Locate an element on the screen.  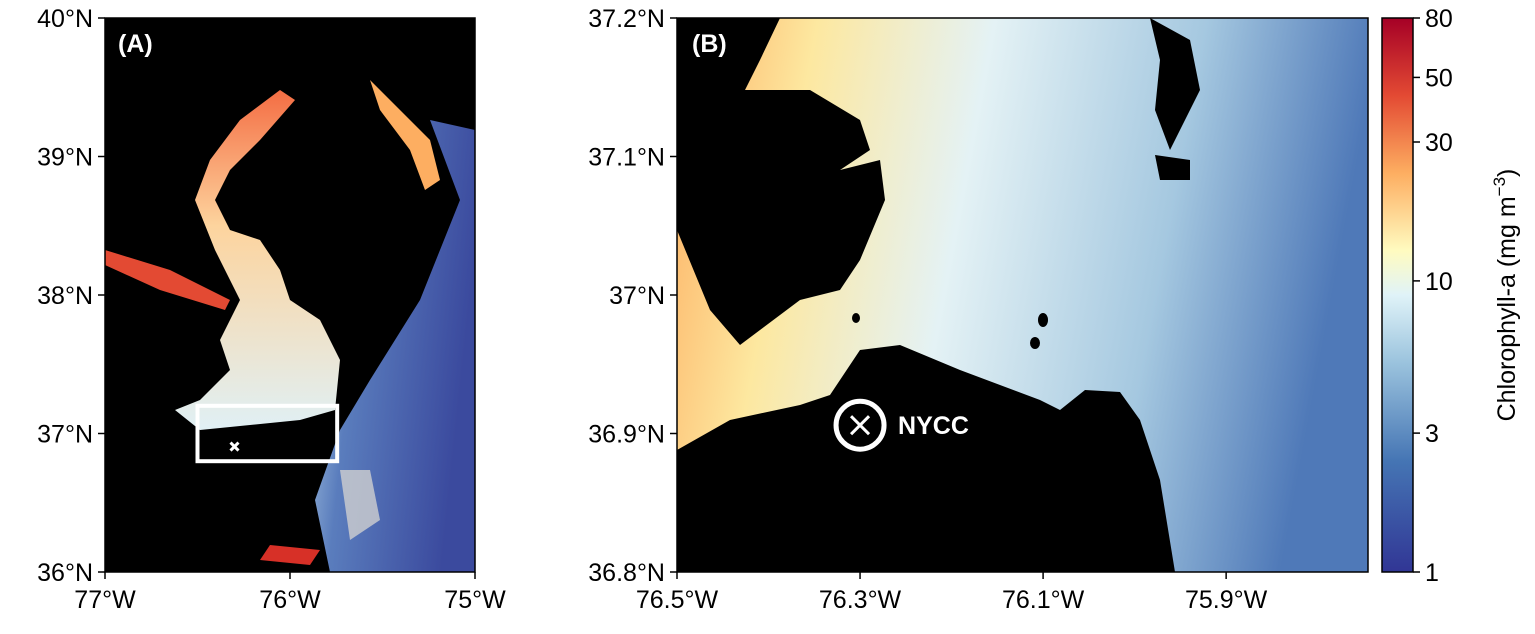
colorbar-label-text: Chlorophyll-a (mg m is located at coordinates (1507, 308).